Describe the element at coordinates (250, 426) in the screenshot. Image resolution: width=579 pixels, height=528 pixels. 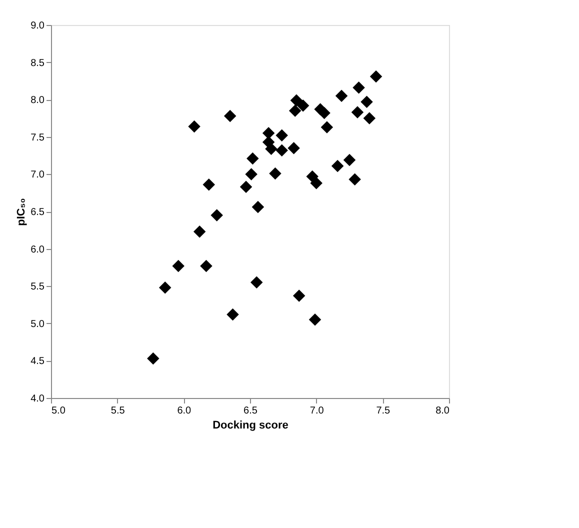
I see `x-axis-title: Docking score` at that location.